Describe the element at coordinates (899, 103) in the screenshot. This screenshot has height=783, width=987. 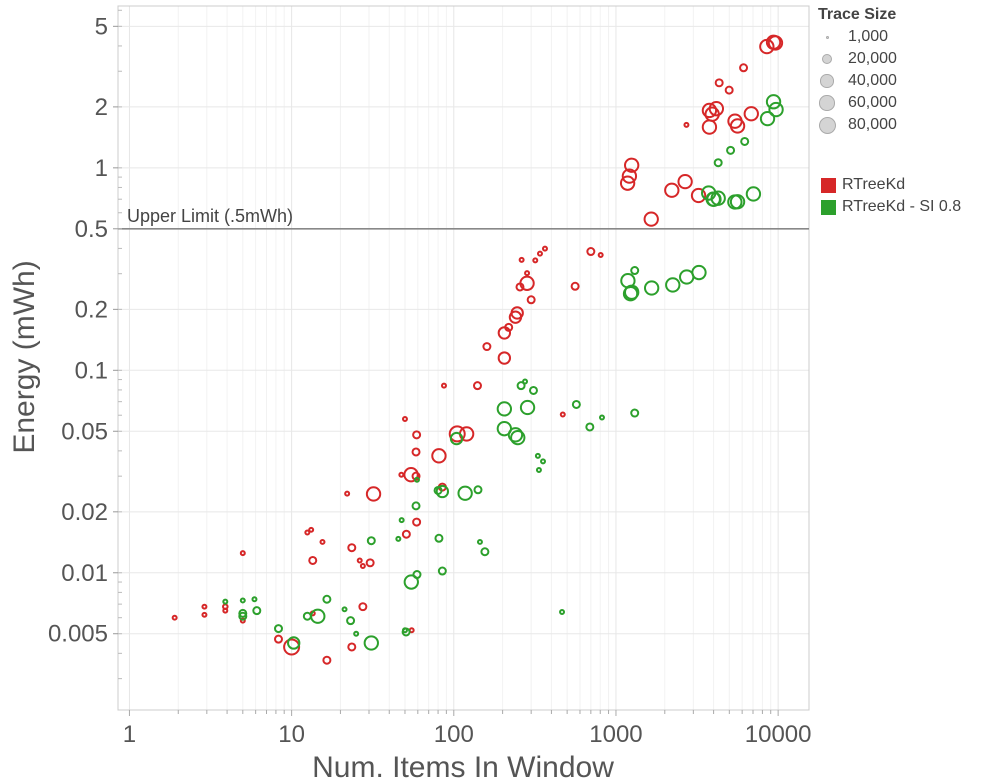
I see `size-legend-entry: 60,000` at that location.